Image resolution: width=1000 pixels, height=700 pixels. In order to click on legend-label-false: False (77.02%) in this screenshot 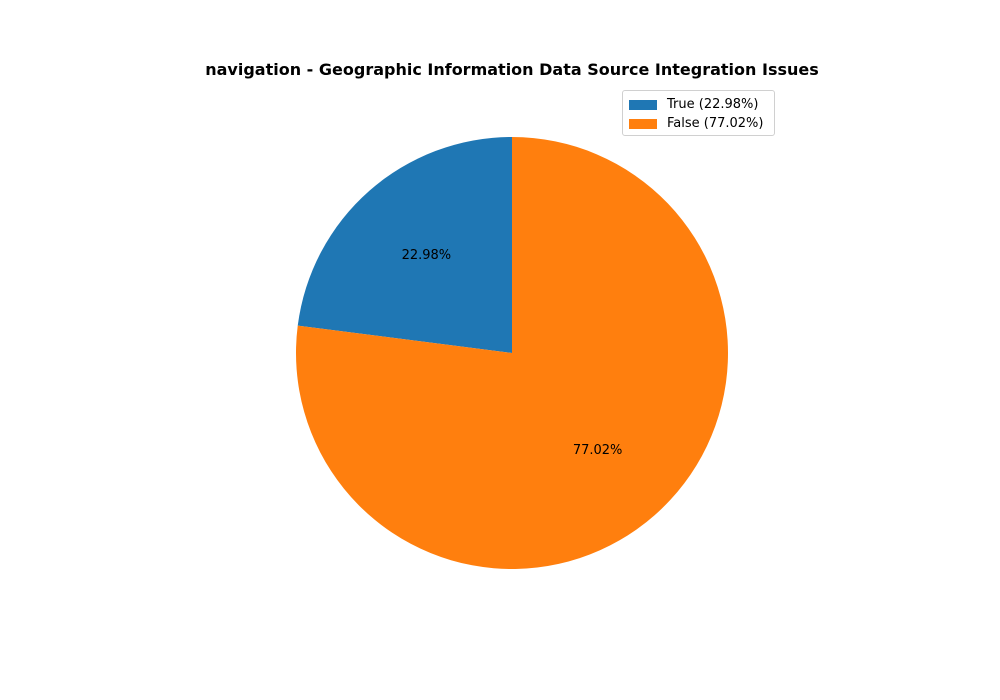, I will do `click(715, 123)`.